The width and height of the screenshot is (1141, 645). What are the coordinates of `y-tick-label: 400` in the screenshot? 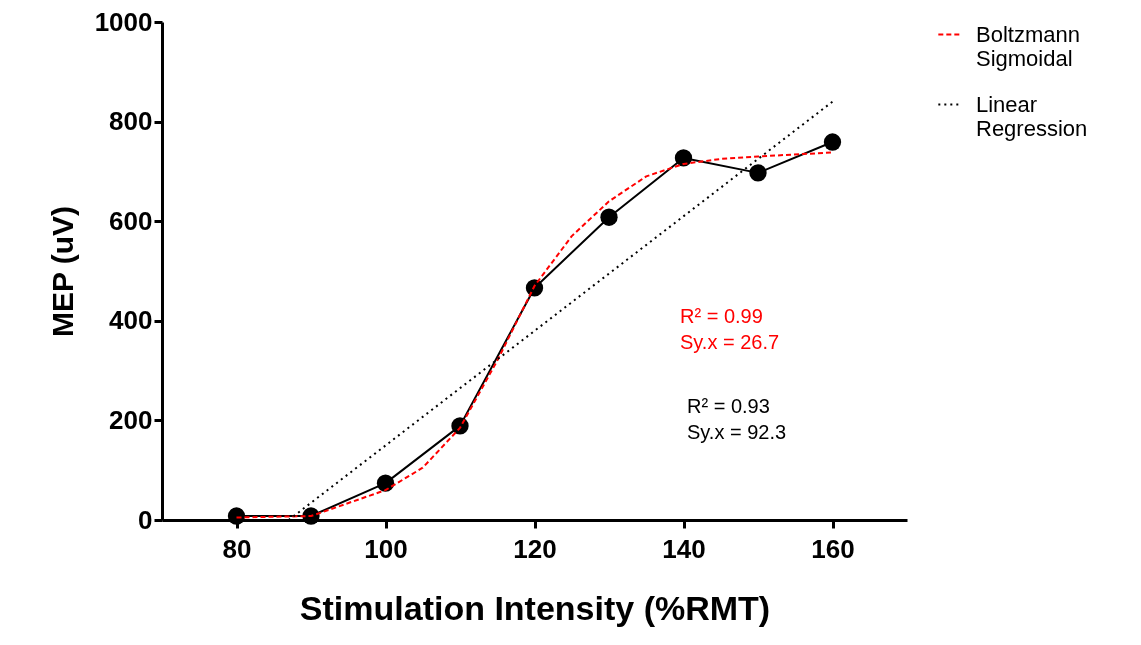 It's located at (131, 320).